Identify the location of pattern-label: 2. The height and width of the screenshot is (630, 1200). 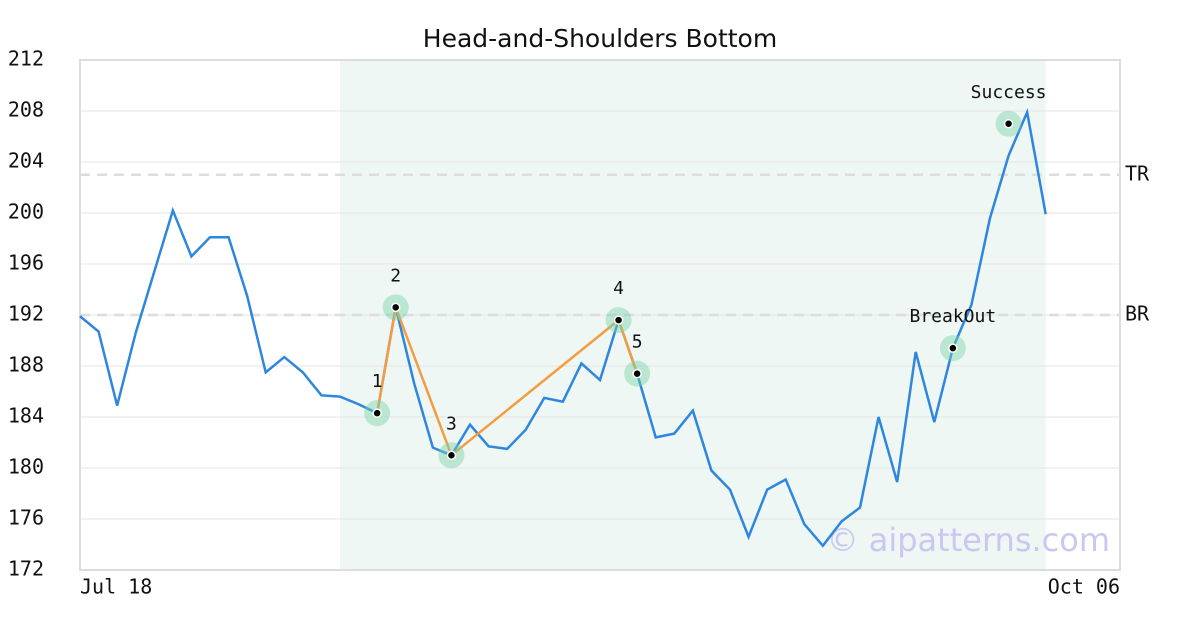
(395, 275).